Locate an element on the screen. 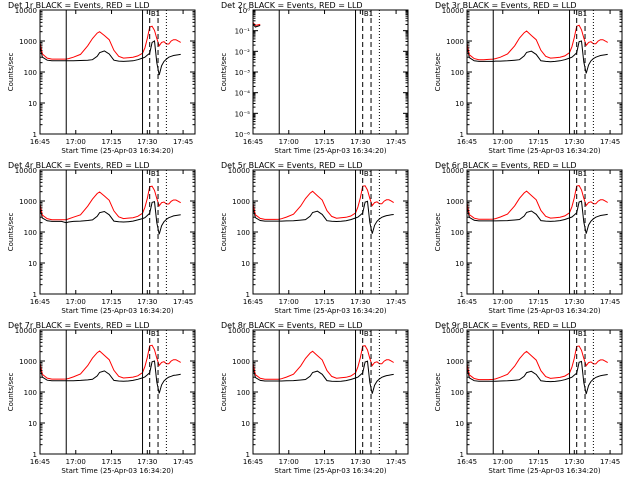  panel-title: Det 1r BLACK = Events, RED = LLD is located at coordinates (79, 5).